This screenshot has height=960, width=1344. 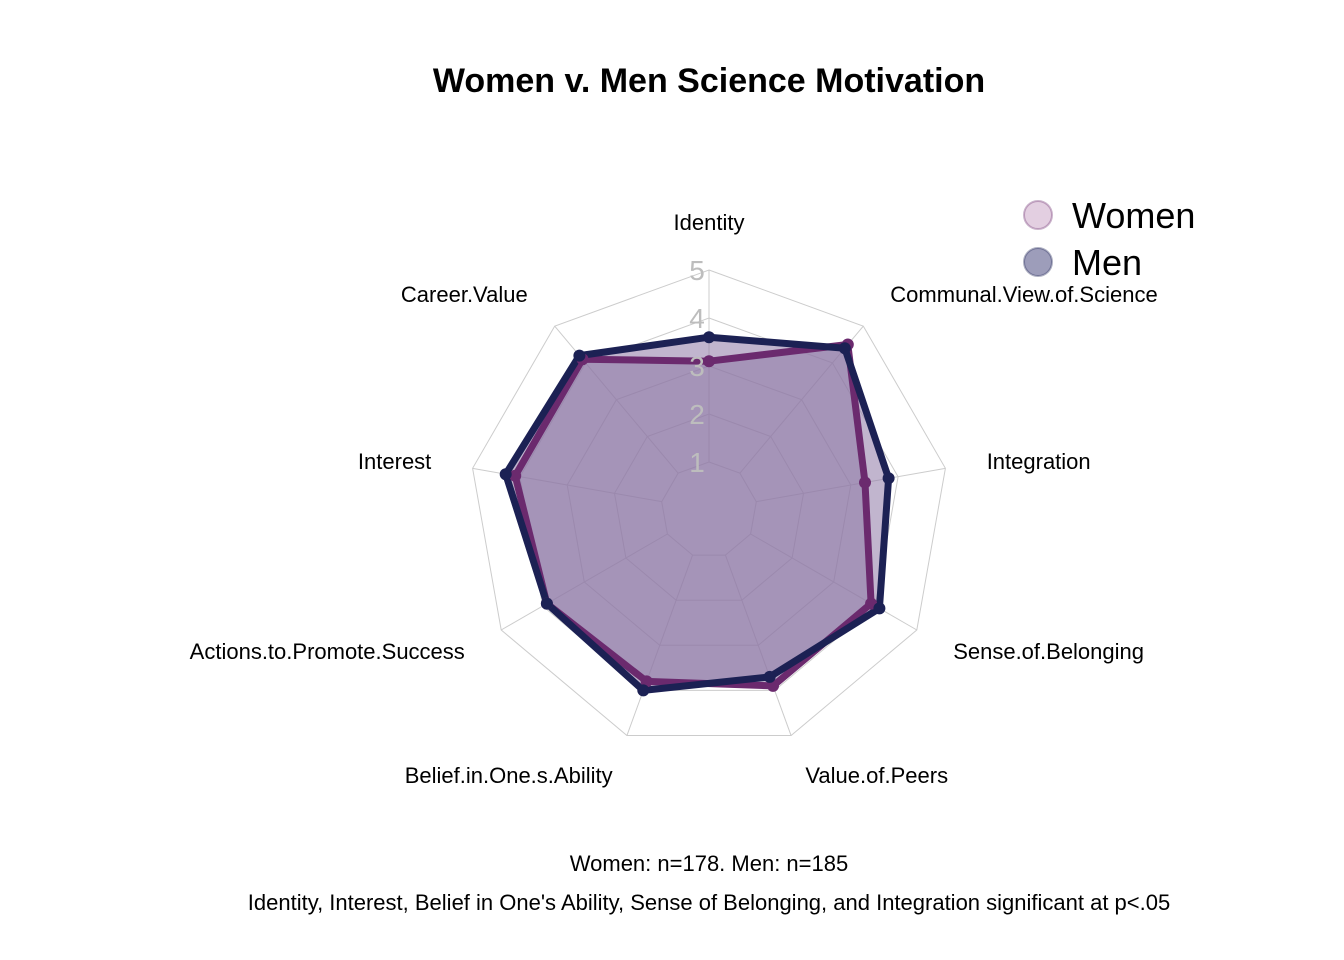 What do you see at coordinates (1109, 239) in the screenshot?
I see `legend: Women Men` at bounding box center [1109, 239].